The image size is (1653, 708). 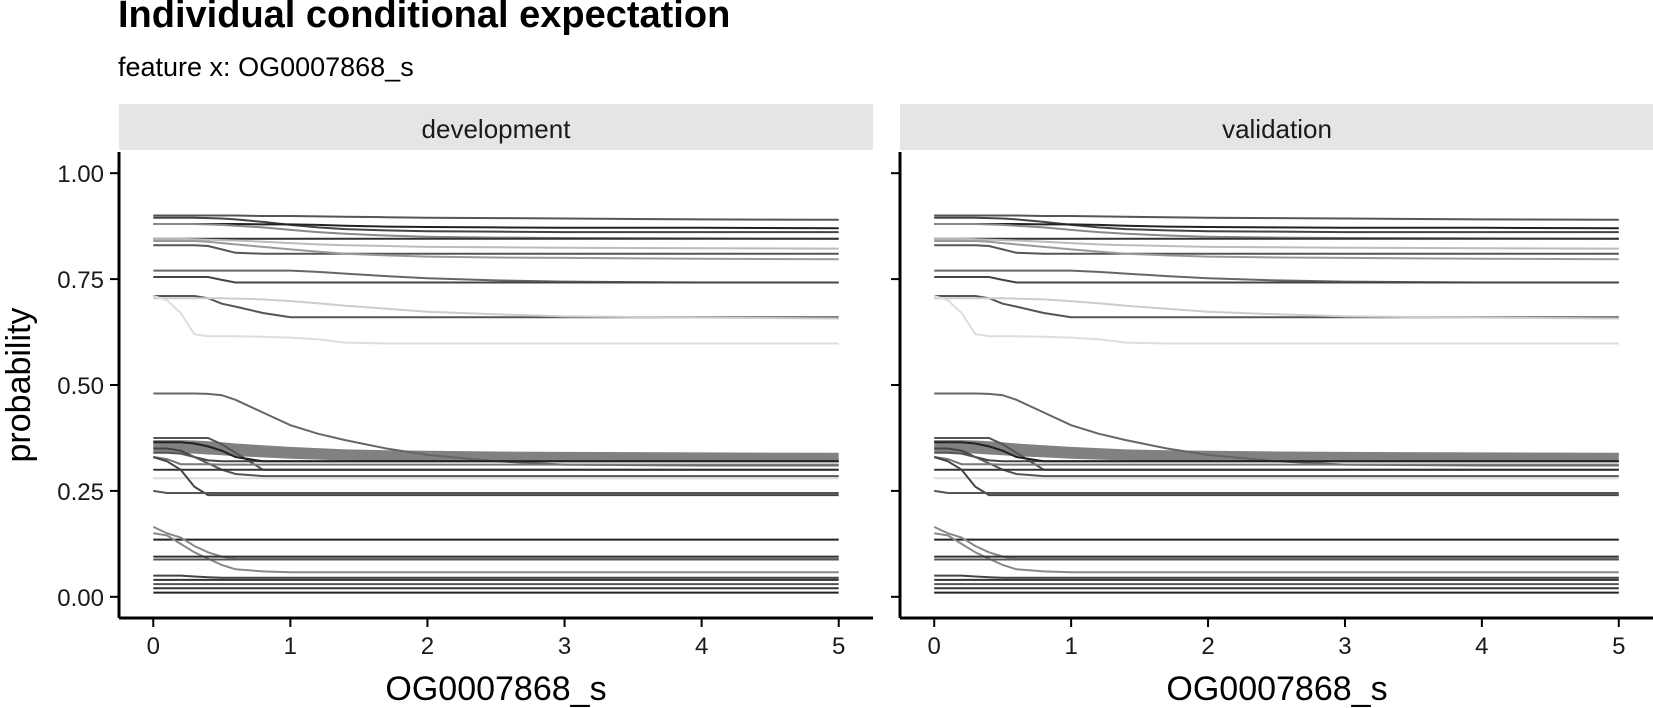 What do you see at coordinates (80, 386) in the screenshot?
I see `y-tick-label: 0.50` at bounding box center [80, 386].